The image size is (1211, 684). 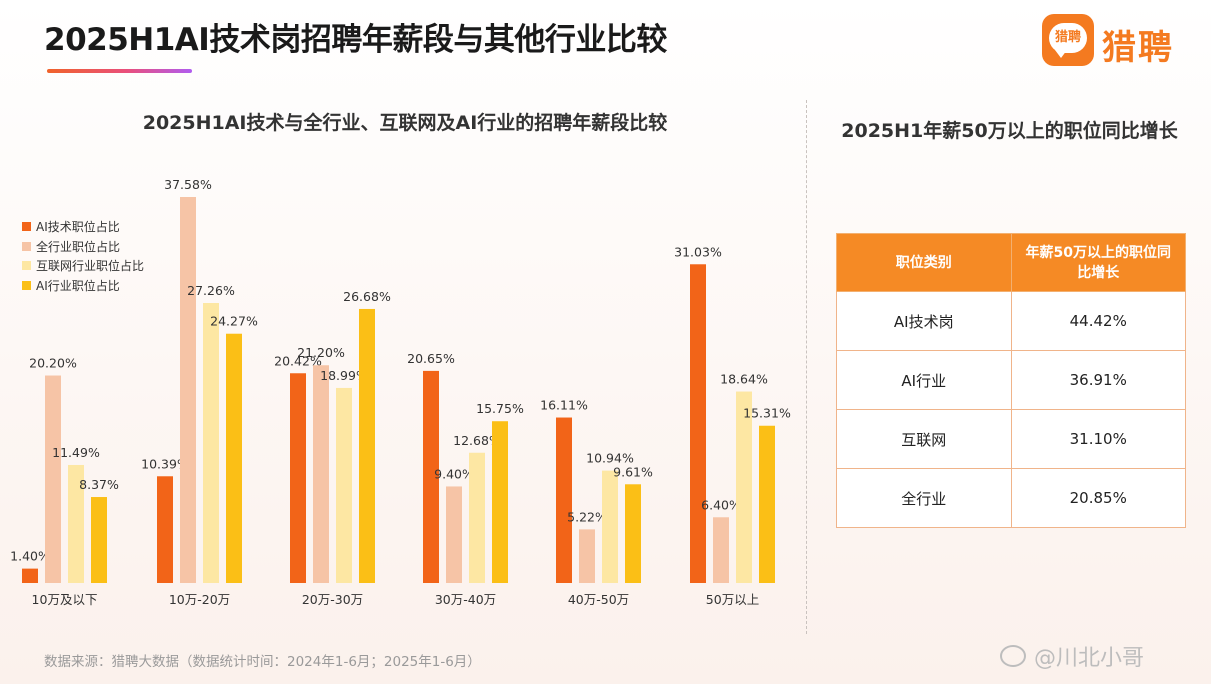 What do you see at coordinates (587, 516) in the screenshot?
I see `data-label: 5.22%` at bounding box center [587, 516].